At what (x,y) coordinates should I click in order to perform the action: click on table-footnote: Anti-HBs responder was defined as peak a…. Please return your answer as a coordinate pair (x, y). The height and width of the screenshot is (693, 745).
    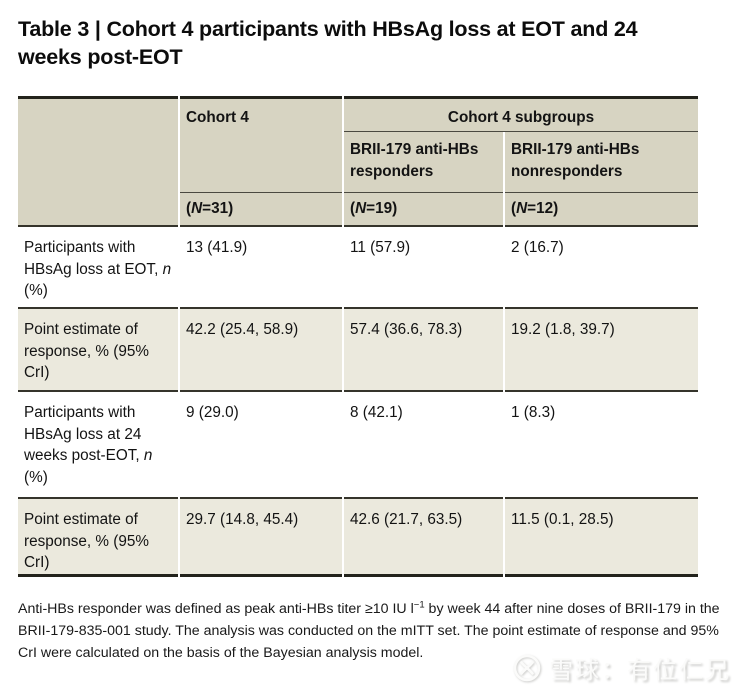
    Looking at the image, I should click on (372, 631).